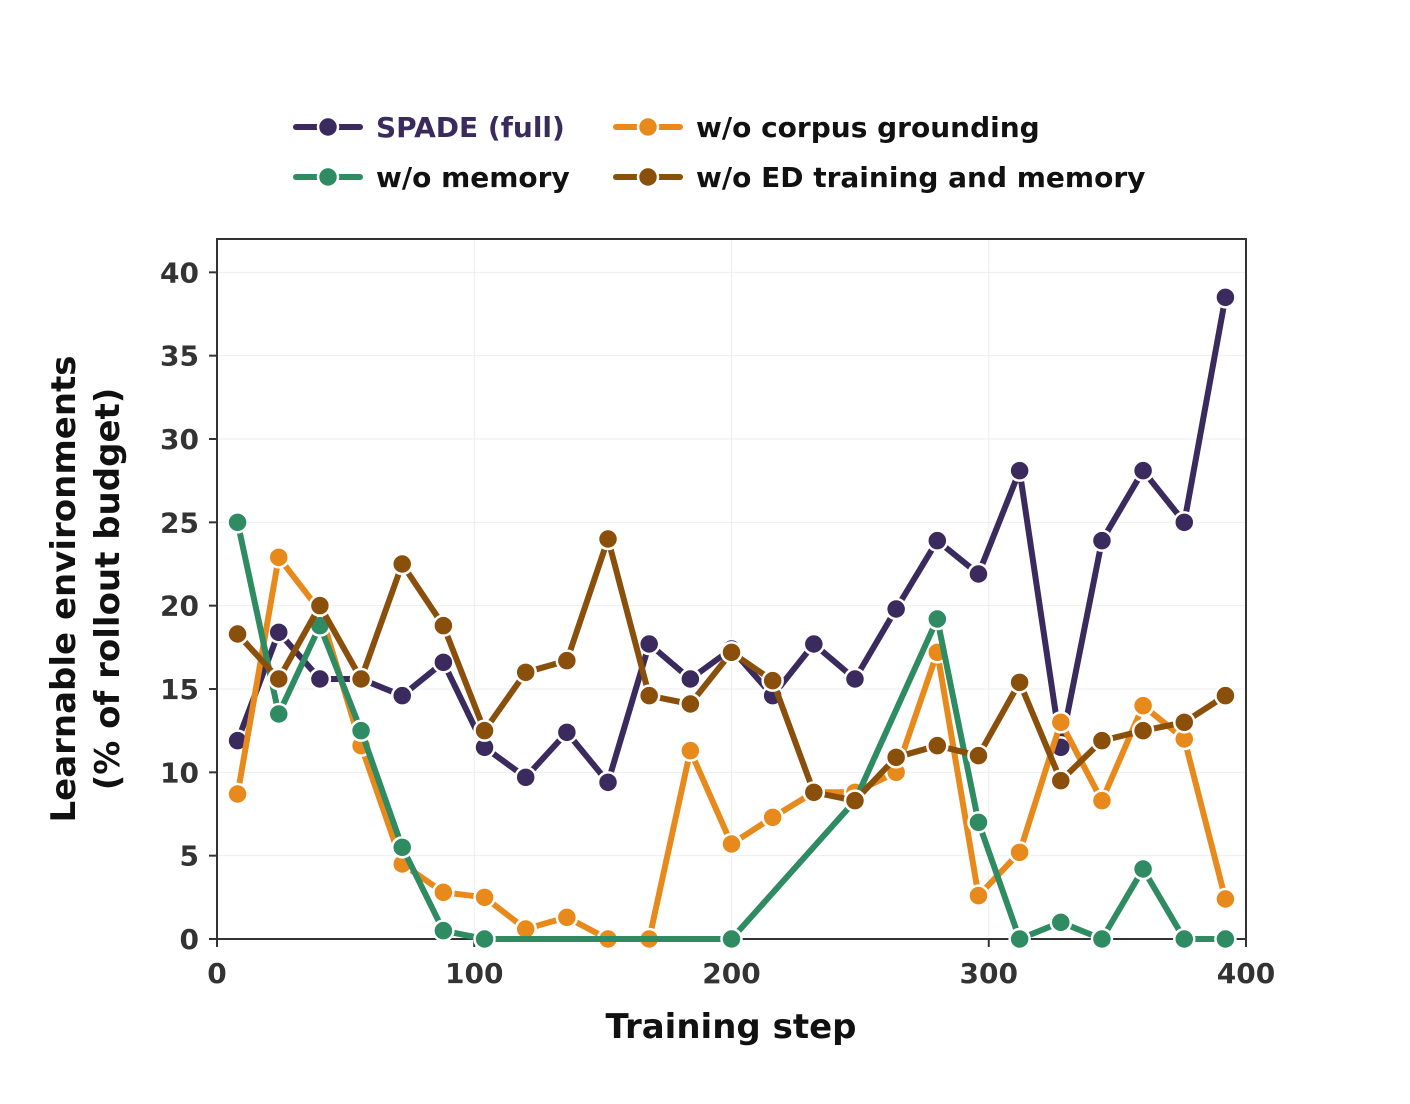 This screenshot has width=1410, height=1104. What do you see at coordinates (179, 772) in the screenshot?
I see `y-tick-label: 10` at bounding box center [179, 772].